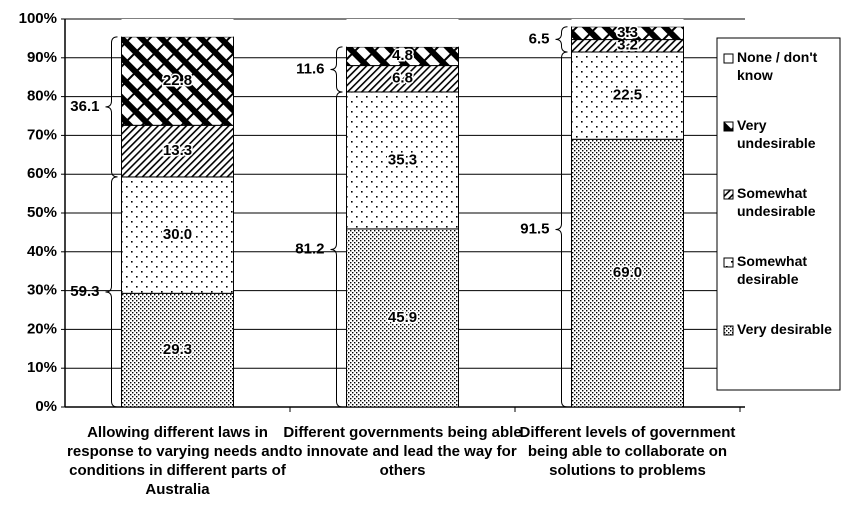 Image resolution: width=843 pixels, height=509 pixels. I want to click on legend-label: Very desirable, so click(784, 329).